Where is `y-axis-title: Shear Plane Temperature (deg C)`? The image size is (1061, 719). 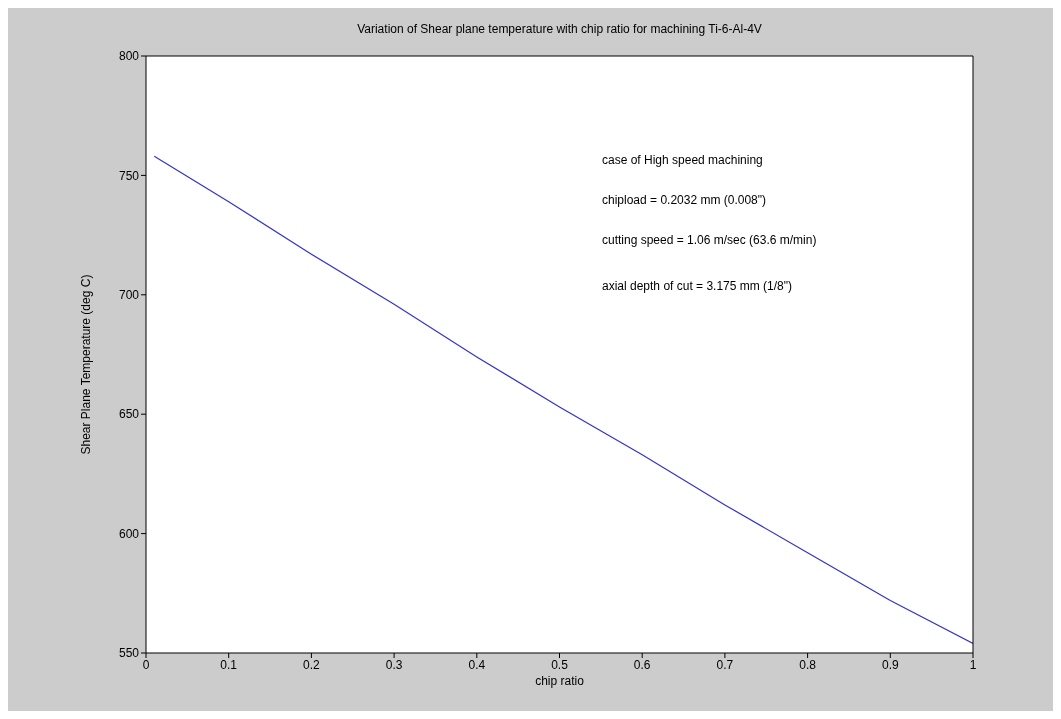
y-axis-title: Shear Plane Temperature (deg C) is located at coordinates (86, 364).